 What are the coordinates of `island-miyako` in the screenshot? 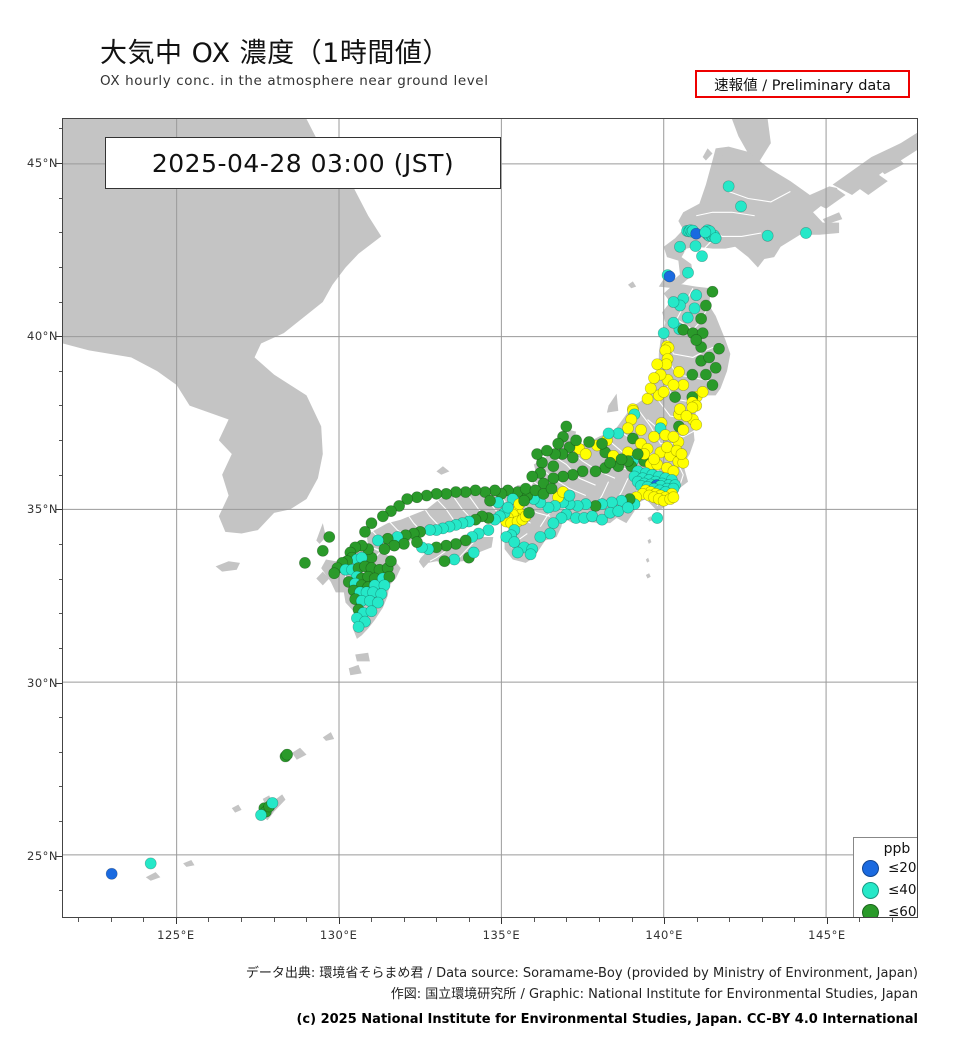 It's located at (189, 863).